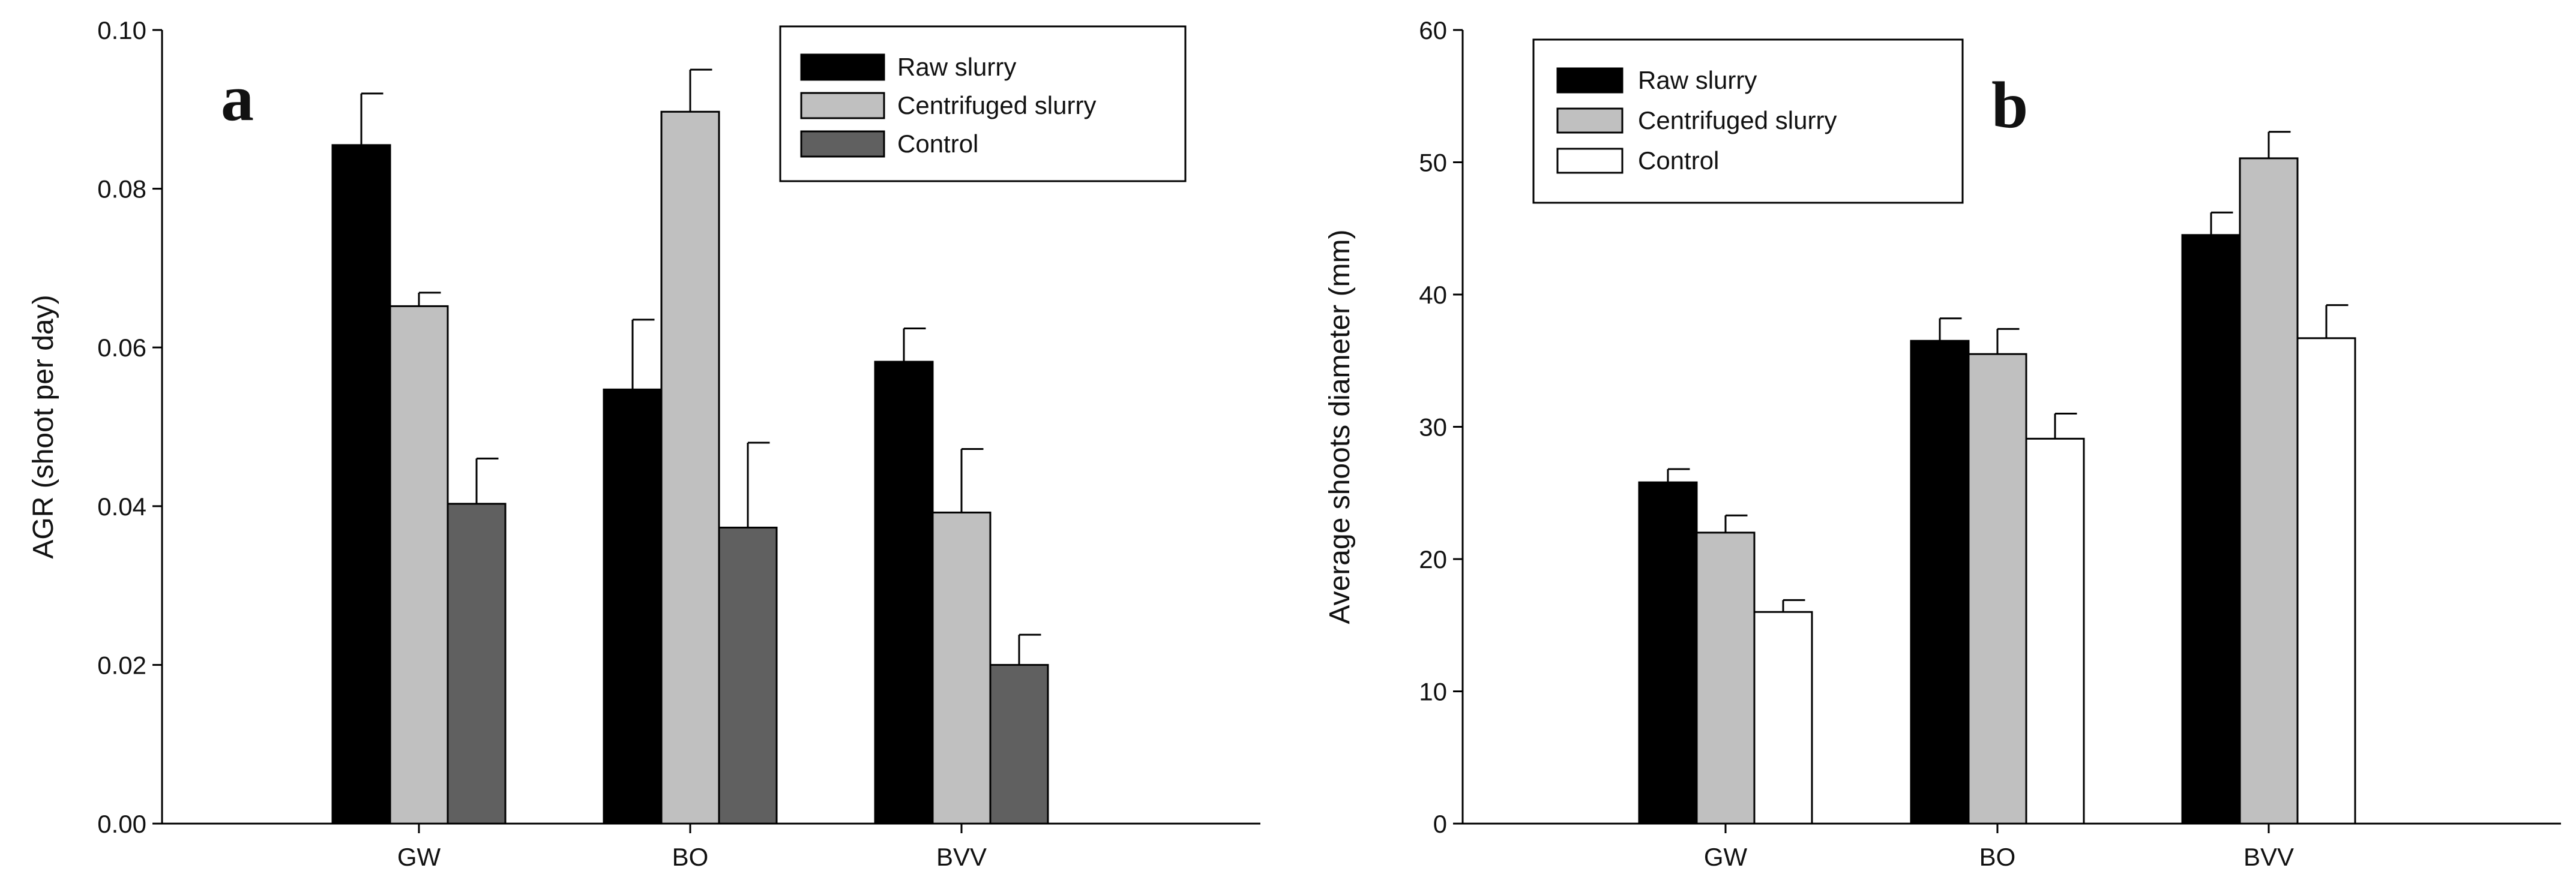 The height and width of the screenshot is (895, 2576). What do you see at coordinates (1433, 559) in the screenshot?
I see `y-tick-label: 20` at bounding box center [1433, 559].